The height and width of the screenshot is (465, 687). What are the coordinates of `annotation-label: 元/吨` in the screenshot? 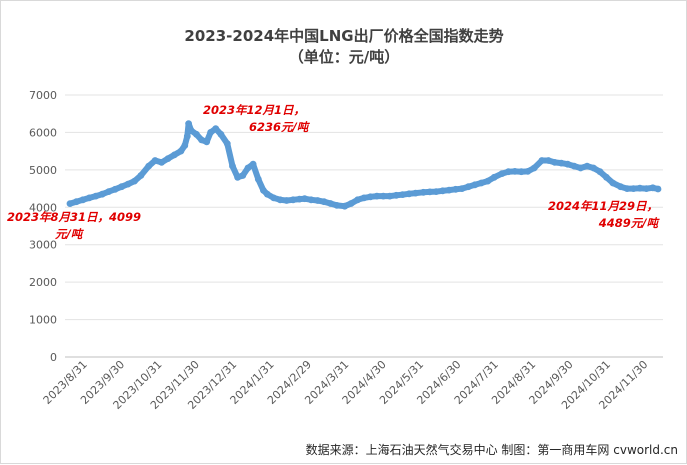 It's located at (70, 234).